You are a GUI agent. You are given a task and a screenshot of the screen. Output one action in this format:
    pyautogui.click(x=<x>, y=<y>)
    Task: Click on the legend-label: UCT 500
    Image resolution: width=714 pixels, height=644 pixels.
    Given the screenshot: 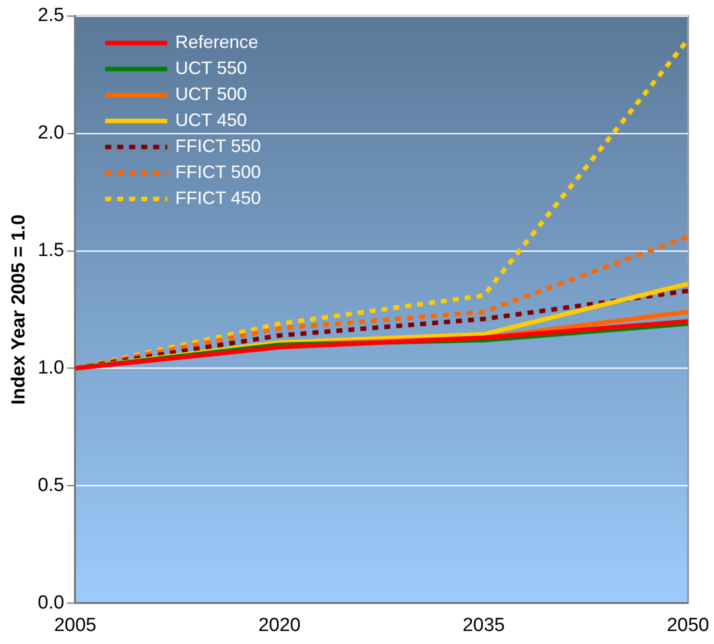 What is the action you would take?
    pyautogui.click(x=211, y=94)
    